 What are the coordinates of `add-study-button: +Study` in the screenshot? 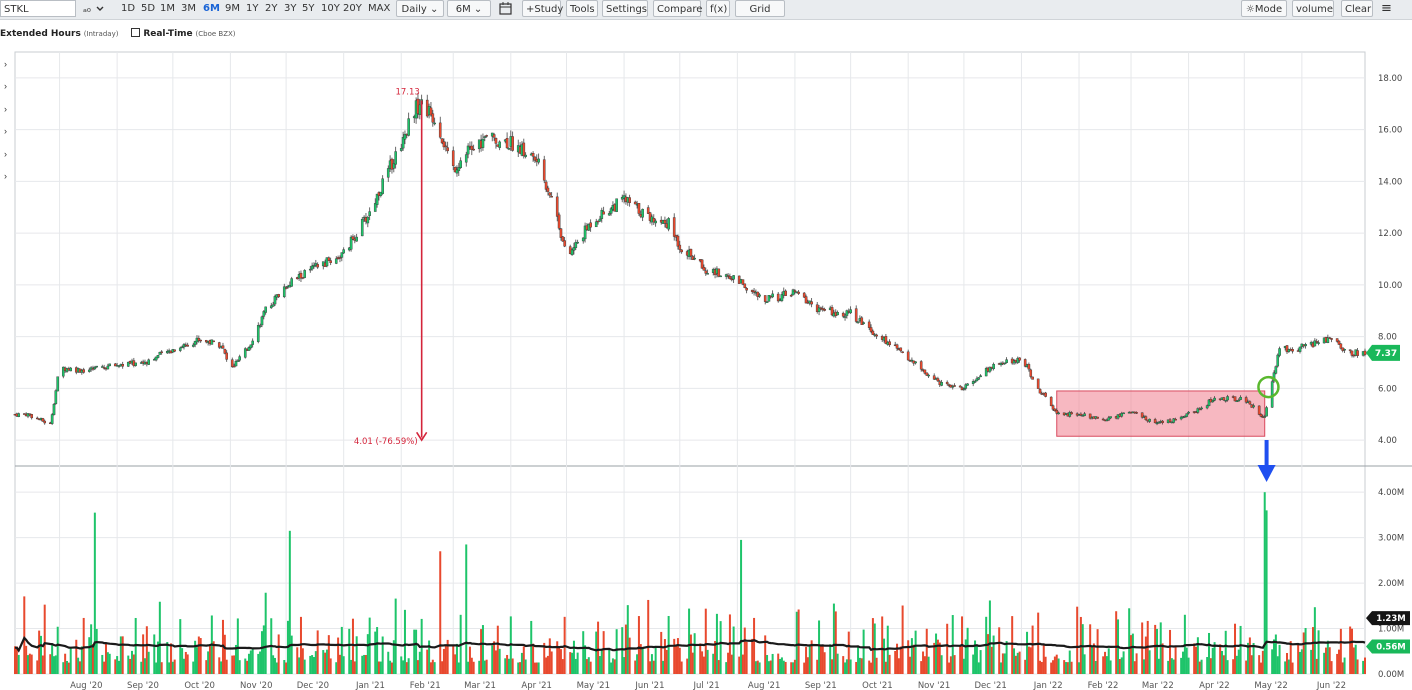 It's located at (542, 8).